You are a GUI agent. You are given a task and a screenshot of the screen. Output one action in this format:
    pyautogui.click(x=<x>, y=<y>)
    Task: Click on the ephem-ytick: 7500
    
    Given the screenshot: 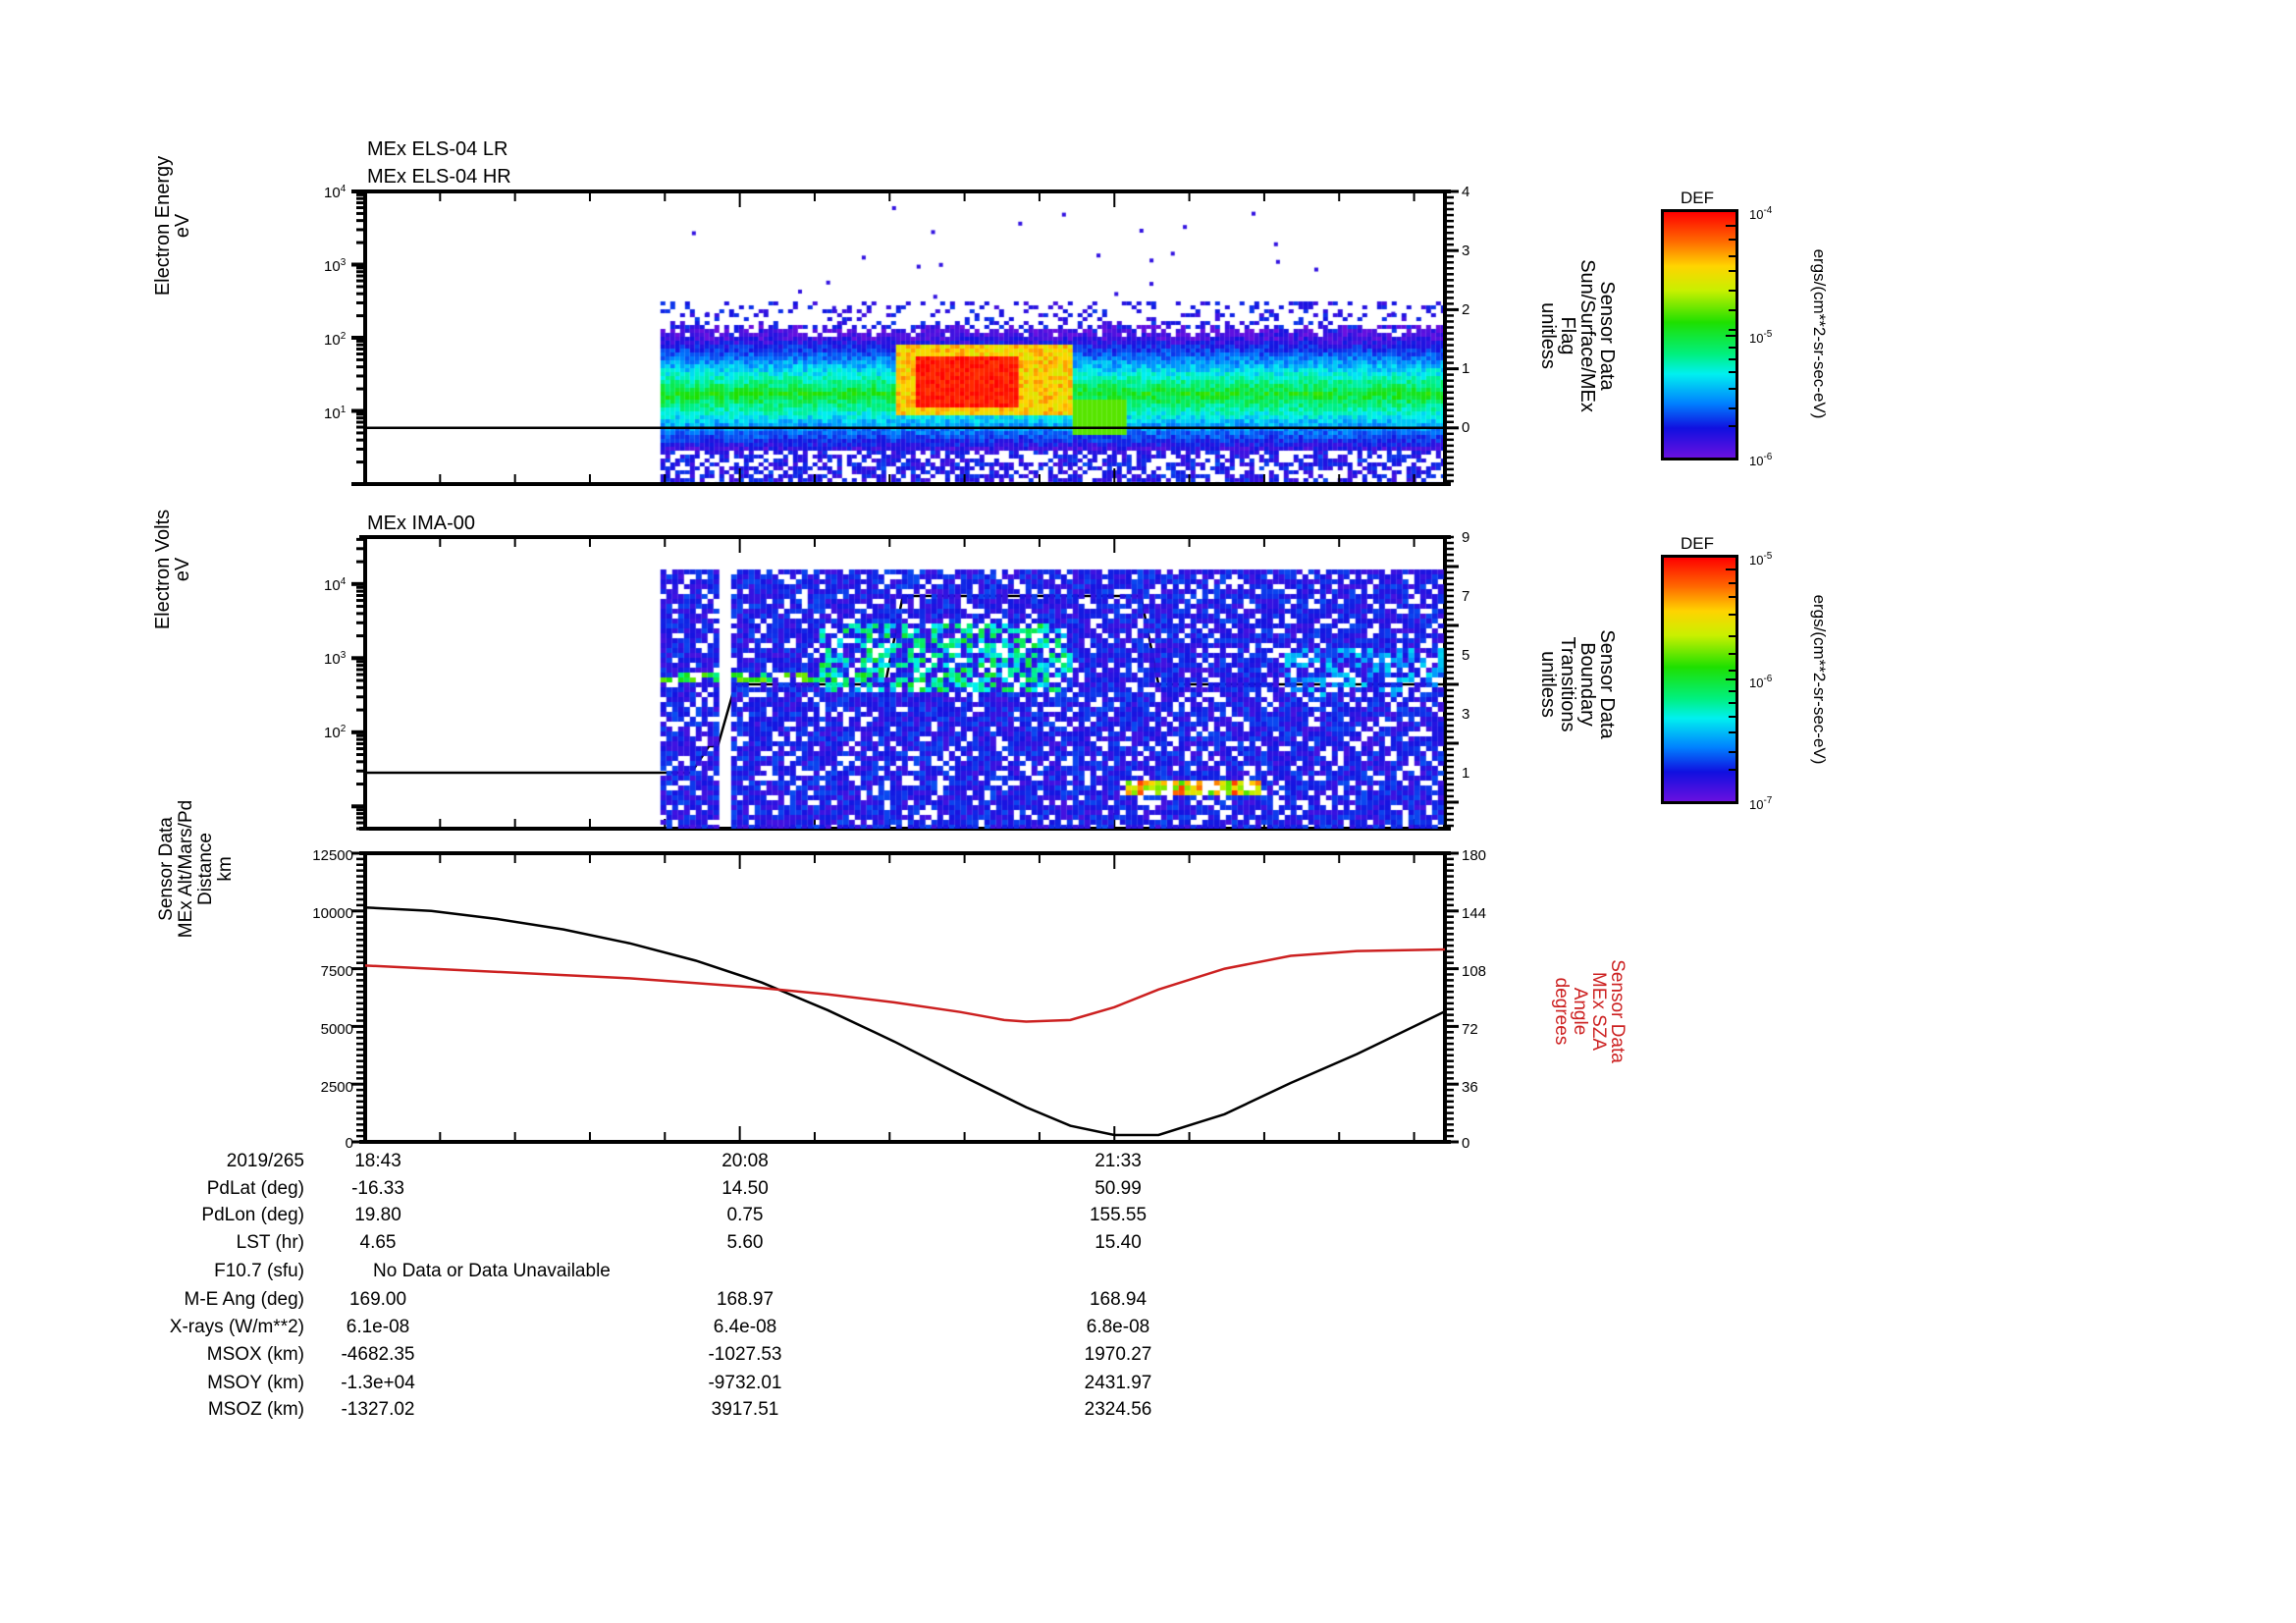 What is the action you would take?
    pyautogui.click(x=336, y=971)
    